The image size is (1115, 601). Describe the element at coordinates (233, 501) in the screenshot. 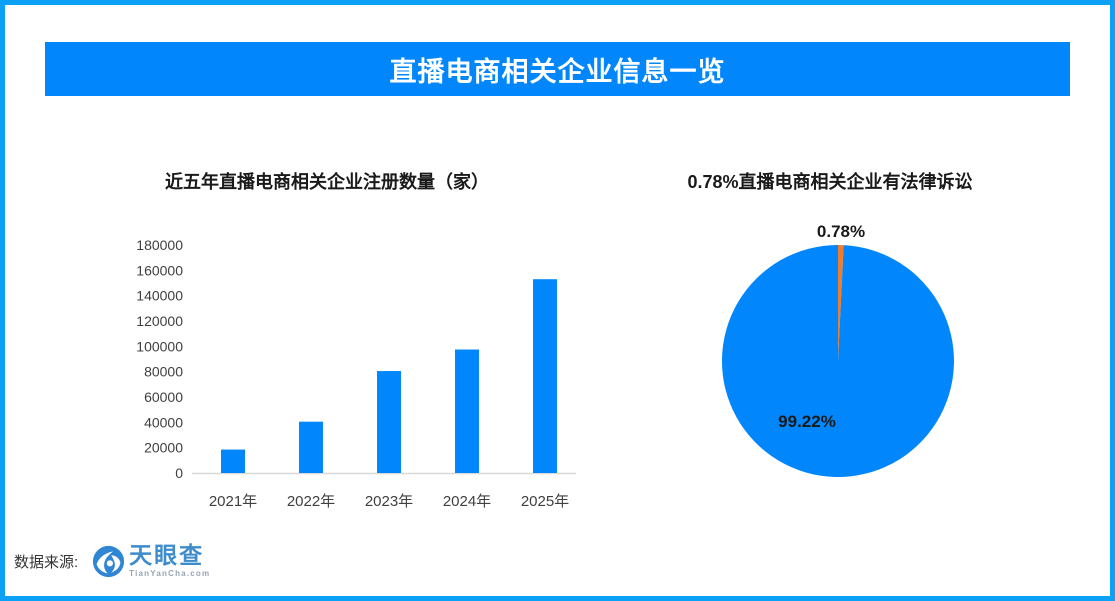

I see `x-axis-category-label: 2021年` at that location.